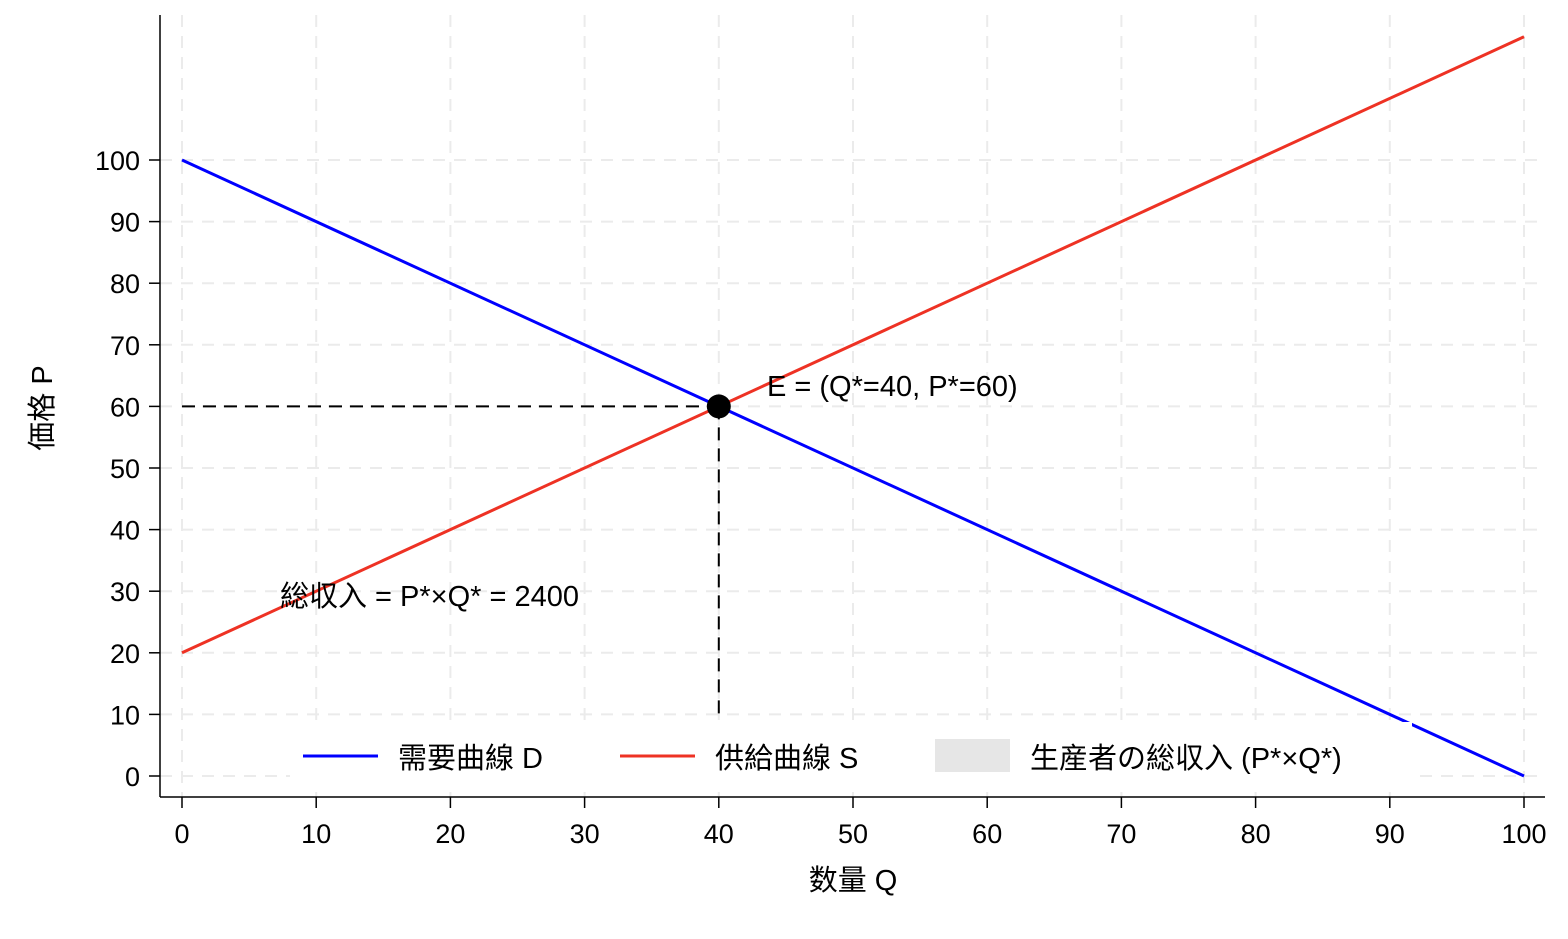  Describe the element at coordinates (585, 834) in the screenshot. I see `x-tick-label: 30` at that location.